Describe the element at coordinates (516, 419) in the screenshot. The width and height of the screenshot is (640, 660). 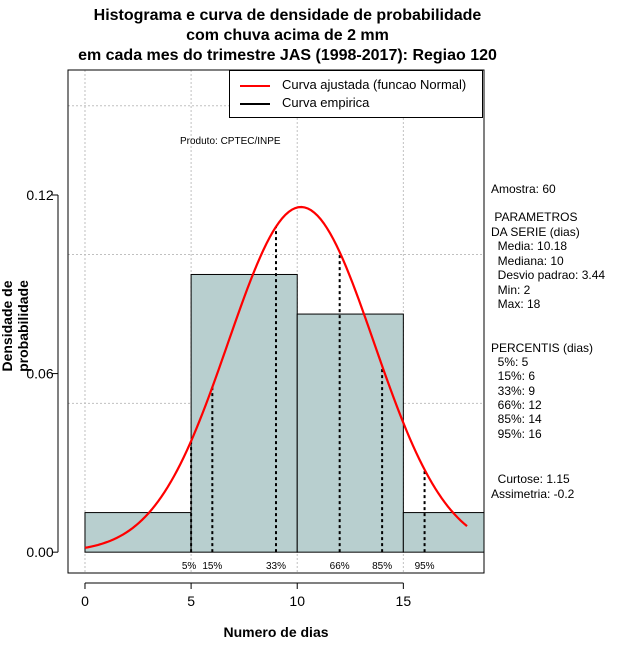
I see `stat-p85: 85%: 14` at that location.